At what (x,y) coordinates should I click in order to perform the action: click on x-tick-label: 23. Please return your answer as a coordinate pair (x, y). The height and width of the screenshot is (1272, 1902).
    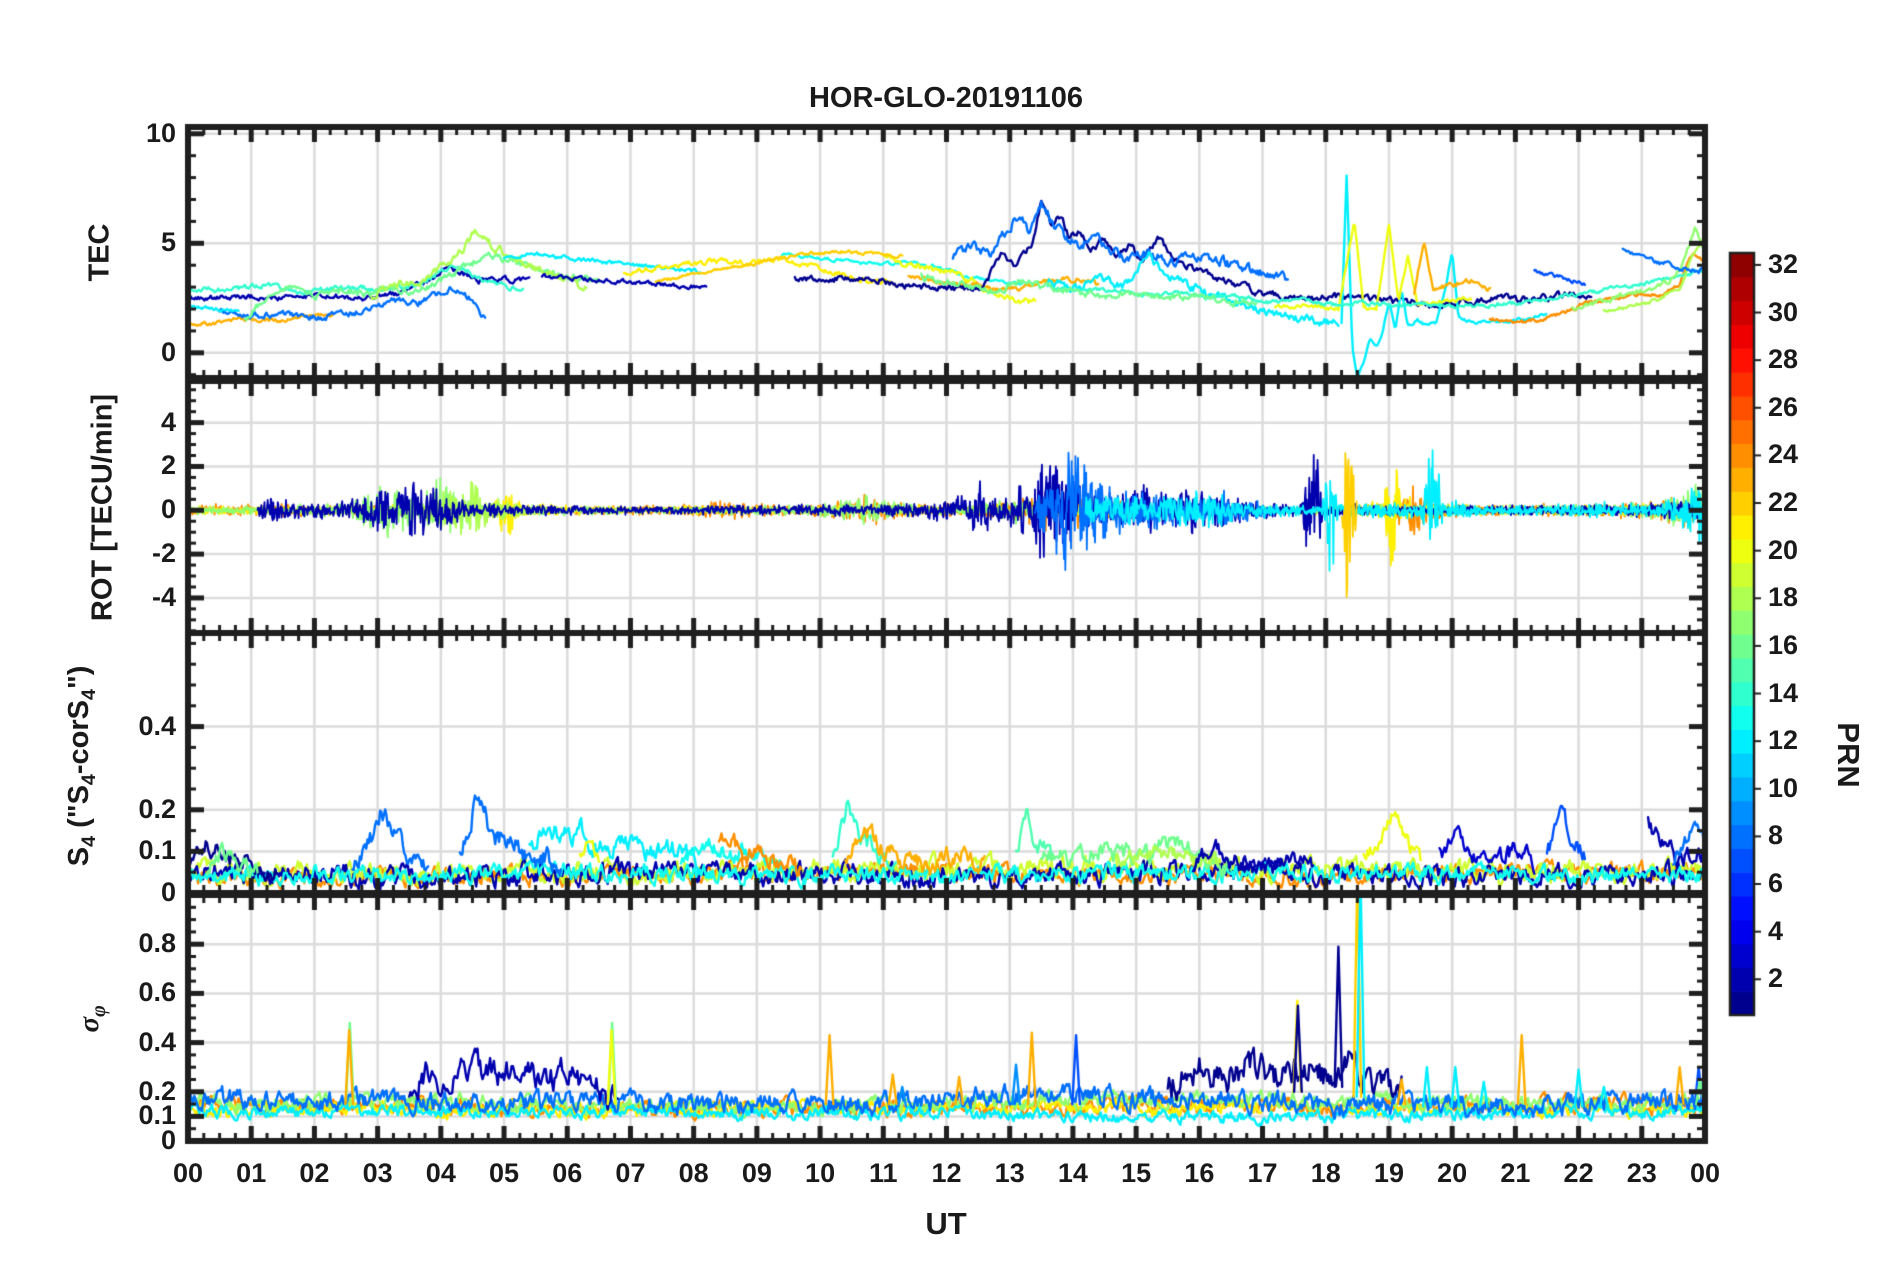
    Looking at the image, I should click on (1641, 1173).